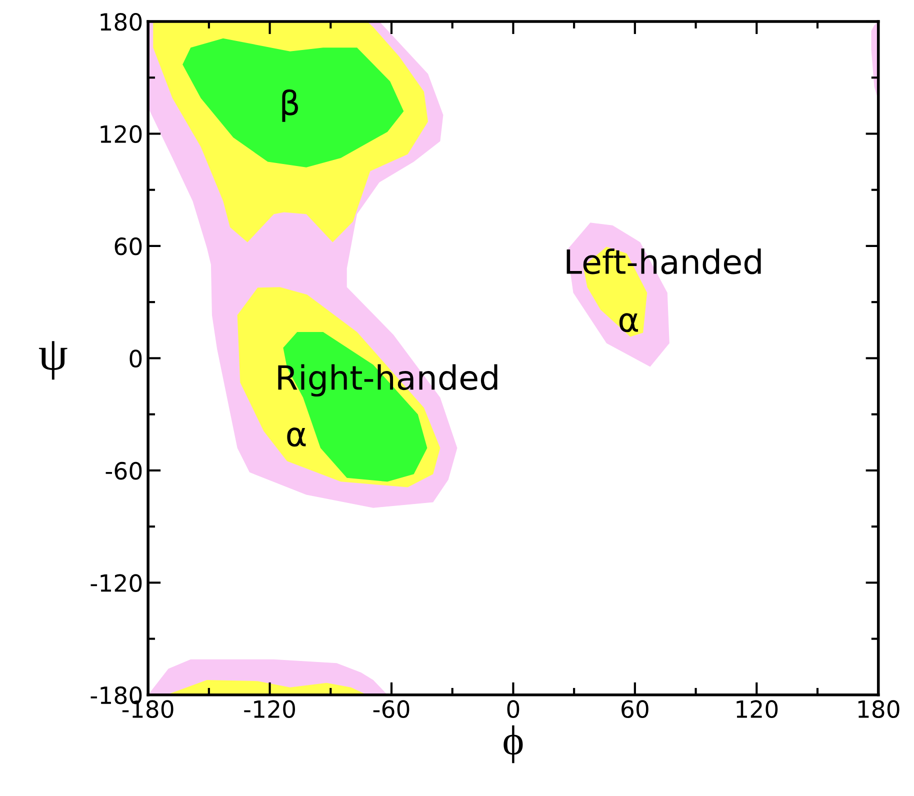 The height and width of the screenshot is (796, 914). What do you see at coordinates (270, 709) in the screenshot?
I see `x-tick-label: -120` at bounding box center [270, 709].